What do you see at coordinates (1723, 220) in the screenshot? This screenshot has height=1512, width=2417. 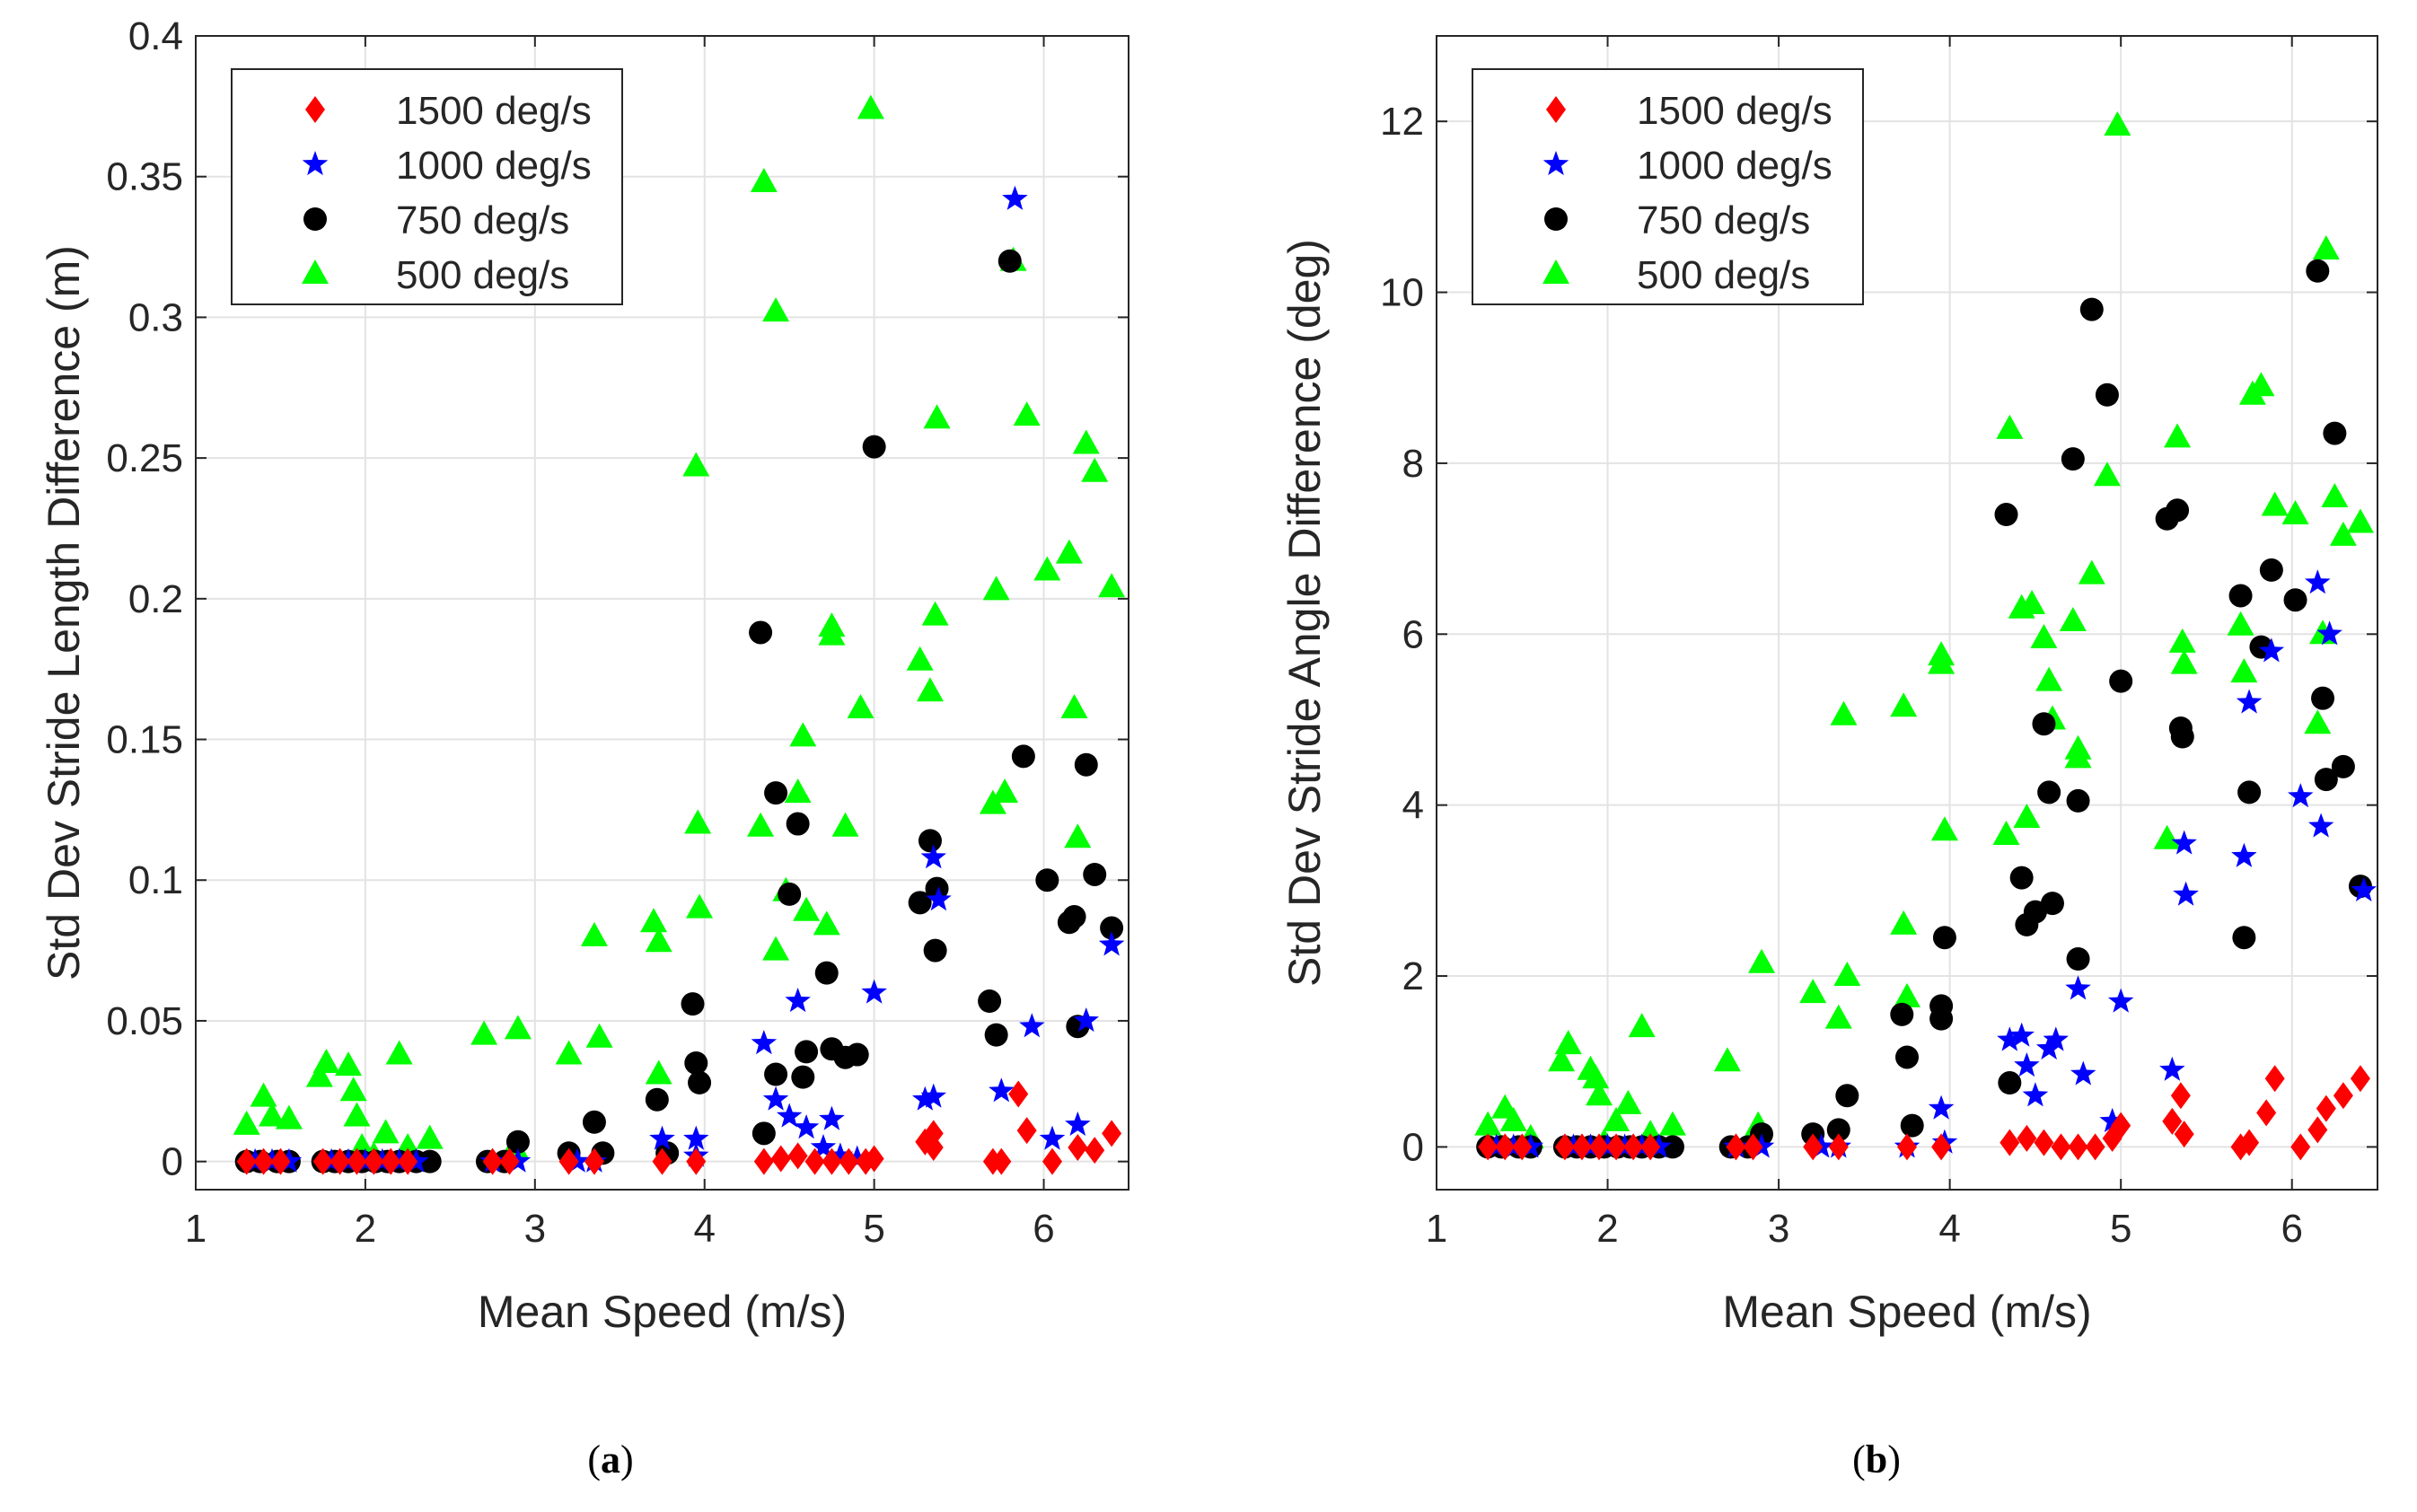 I see `legend-label: 750 deg/s` at bounding box center [1723, 220].